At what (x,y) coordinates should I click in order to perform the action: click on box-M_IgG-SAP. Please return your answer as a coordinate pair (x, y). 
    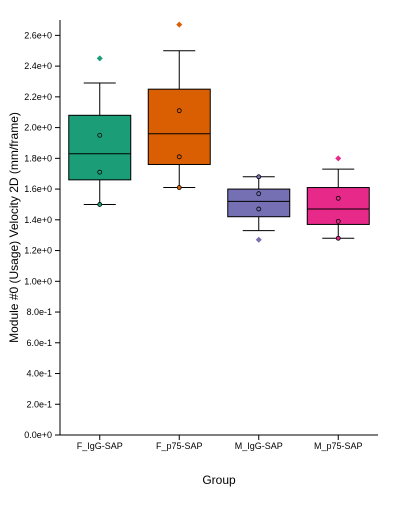
    Looking at the image, I should click on (259, 208).